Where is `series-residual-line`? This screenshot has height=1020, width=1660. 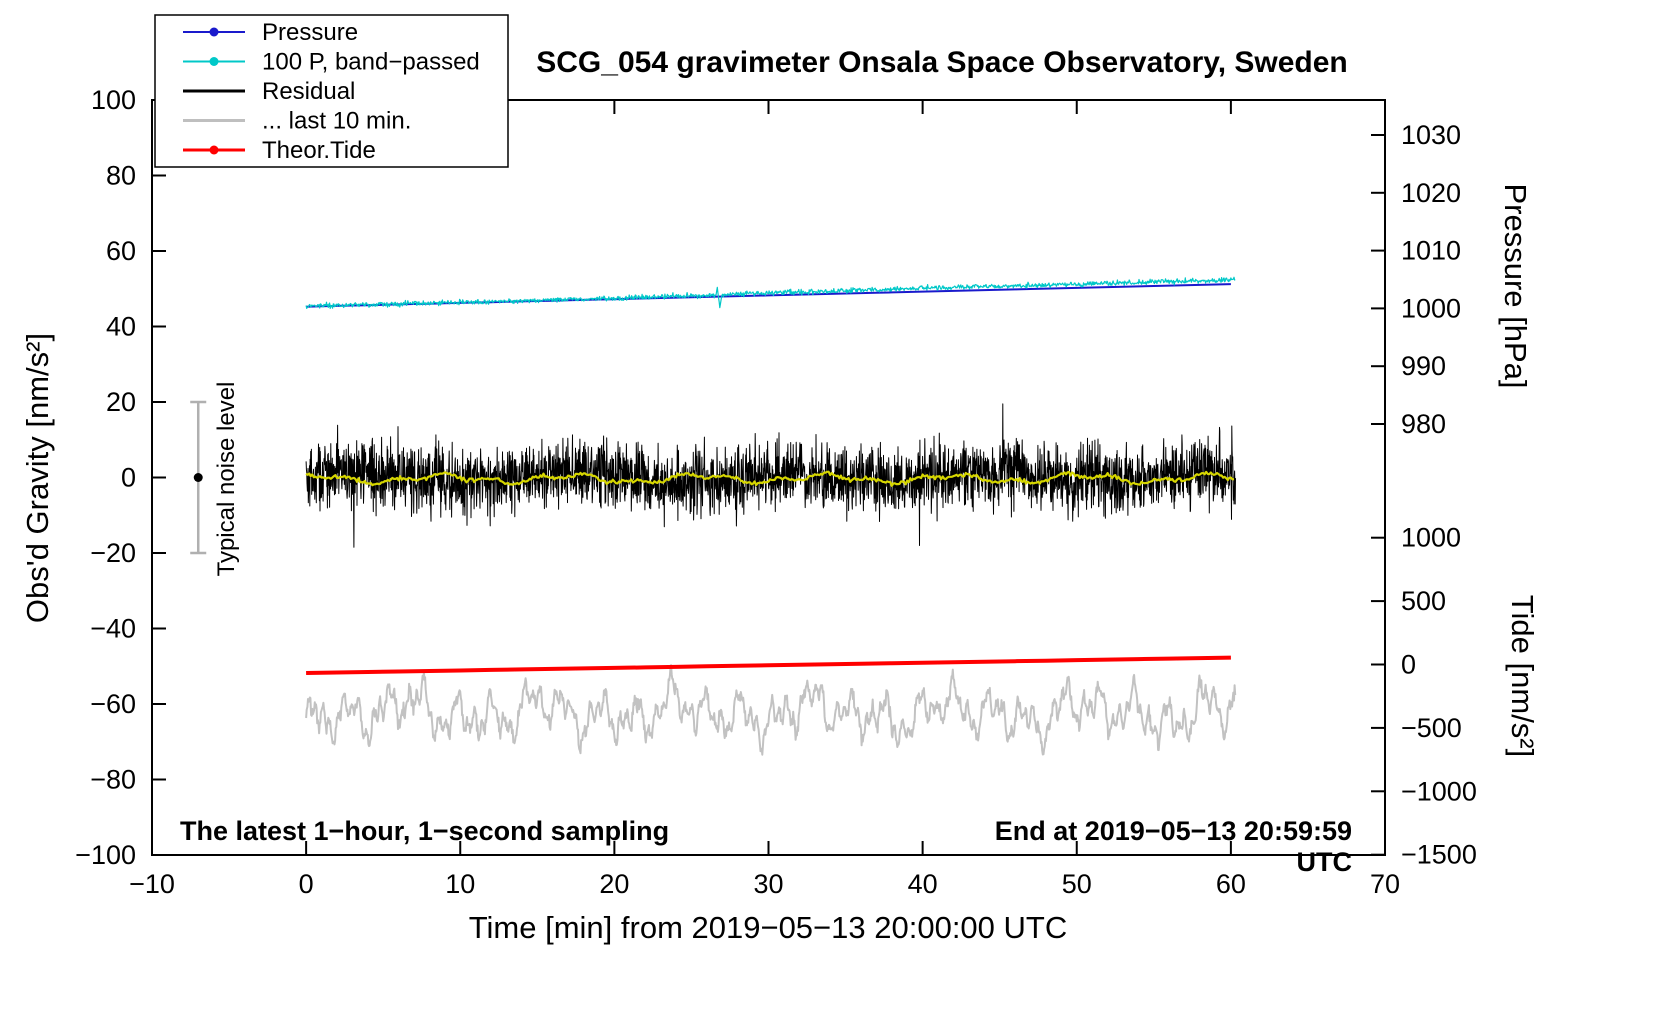
series-residual-line is located at coordinates (770, 475).